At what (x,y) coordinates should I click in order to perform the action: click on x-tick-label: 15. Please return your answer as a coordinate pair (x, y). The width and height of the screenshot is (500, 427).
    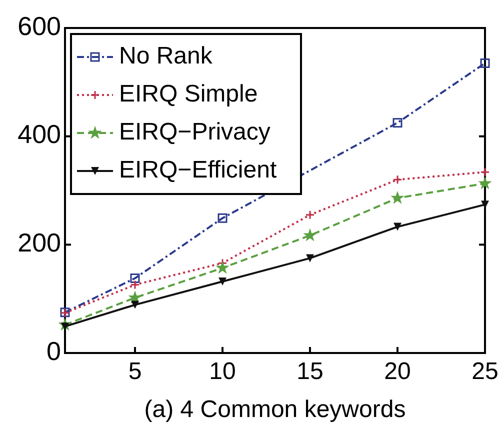
    Looking at the image, I should click on (310, 371).